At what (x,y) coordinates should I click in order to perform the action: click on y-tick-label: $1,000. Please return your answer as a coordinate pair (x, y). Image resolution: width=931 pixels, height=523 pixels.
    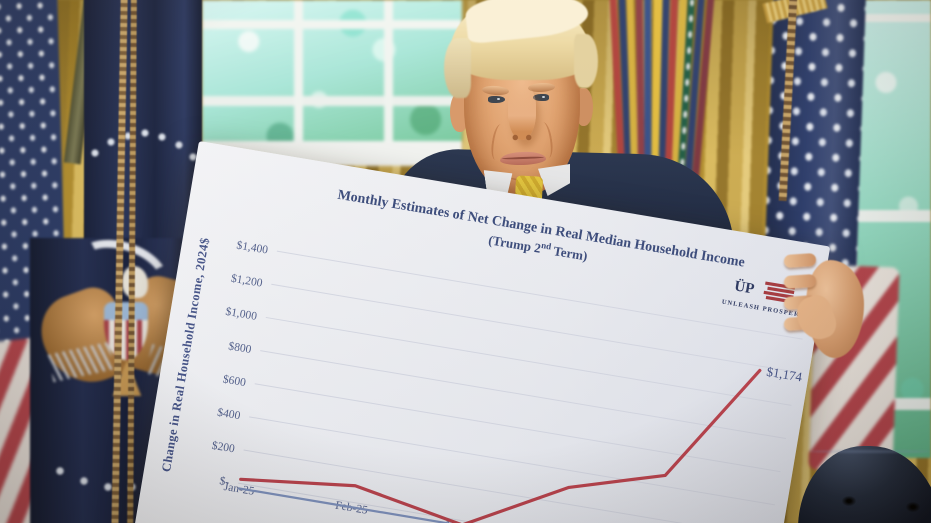
    Looking at the image, I should click on (242, 314).